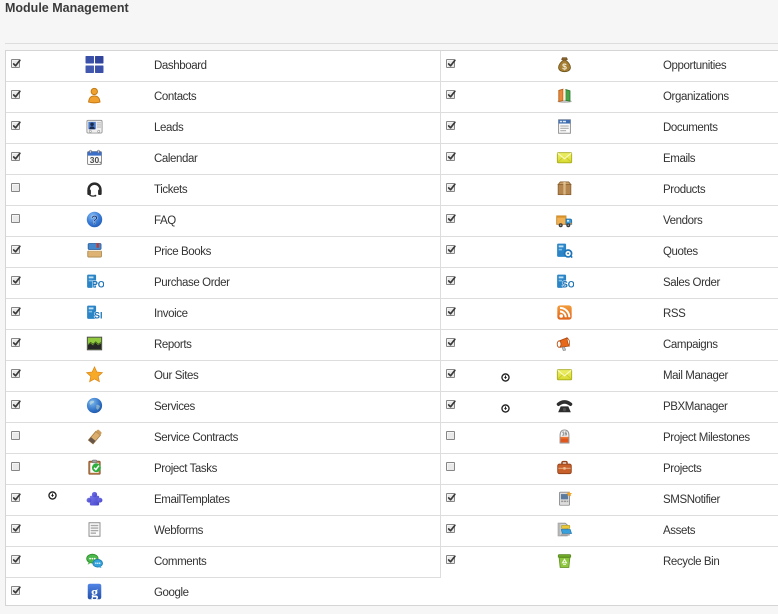 This screenshot has width=778, height=614. Describe the element at coordinates (94, 160) in the screenshot. I see `svg-text: 30` at that location.